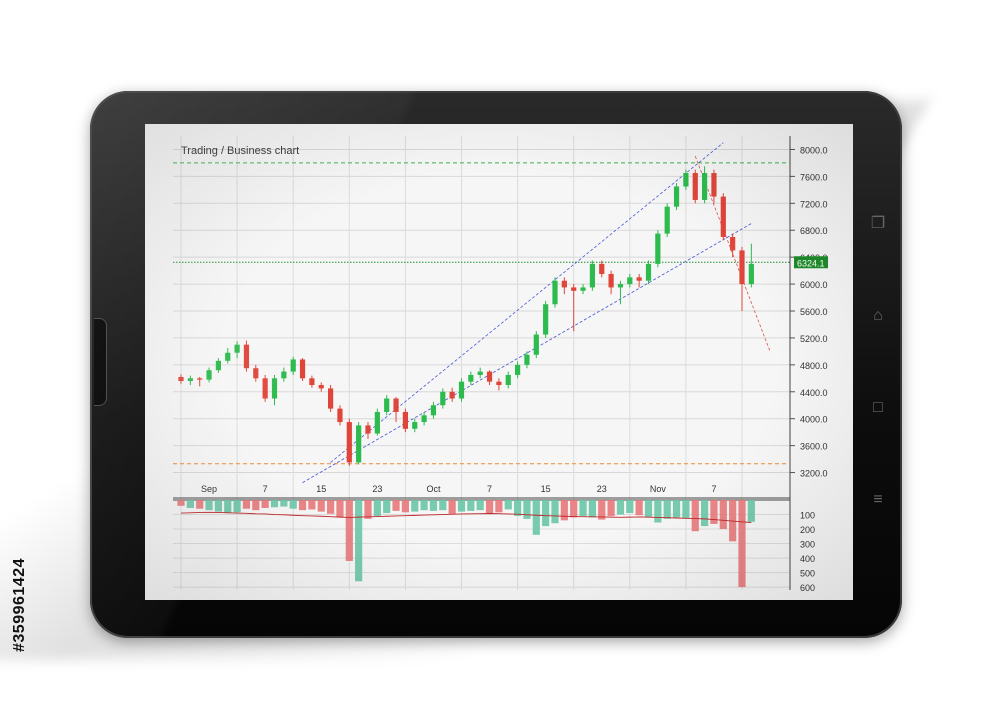 This screenshot has width=1000, height=727. Describe the element at coordinates (878, 407) in the screenshot. I see `back-icon: □` at that location.